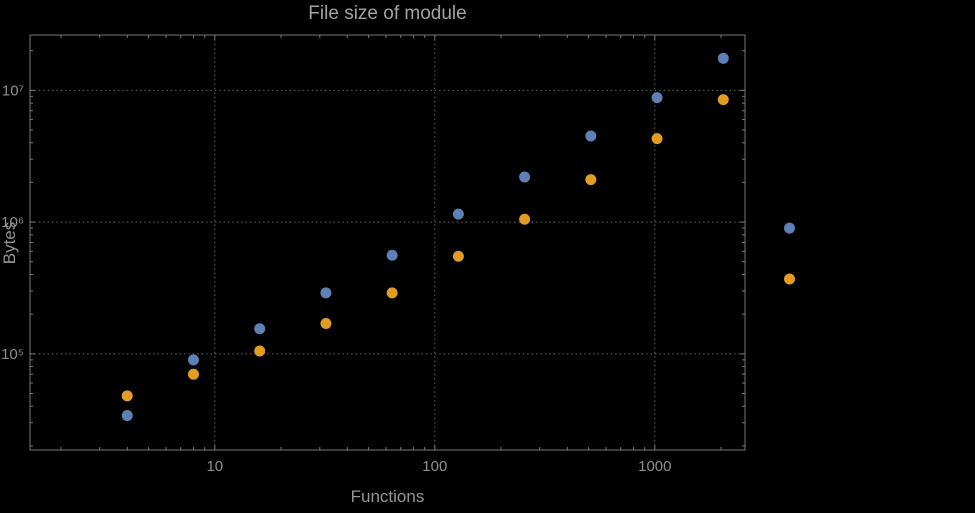 This screenshot has width=975, height=513. Describe the element at coordinates (387, 13) in the screenshot. I see `chart-title: File size of module` at that location.